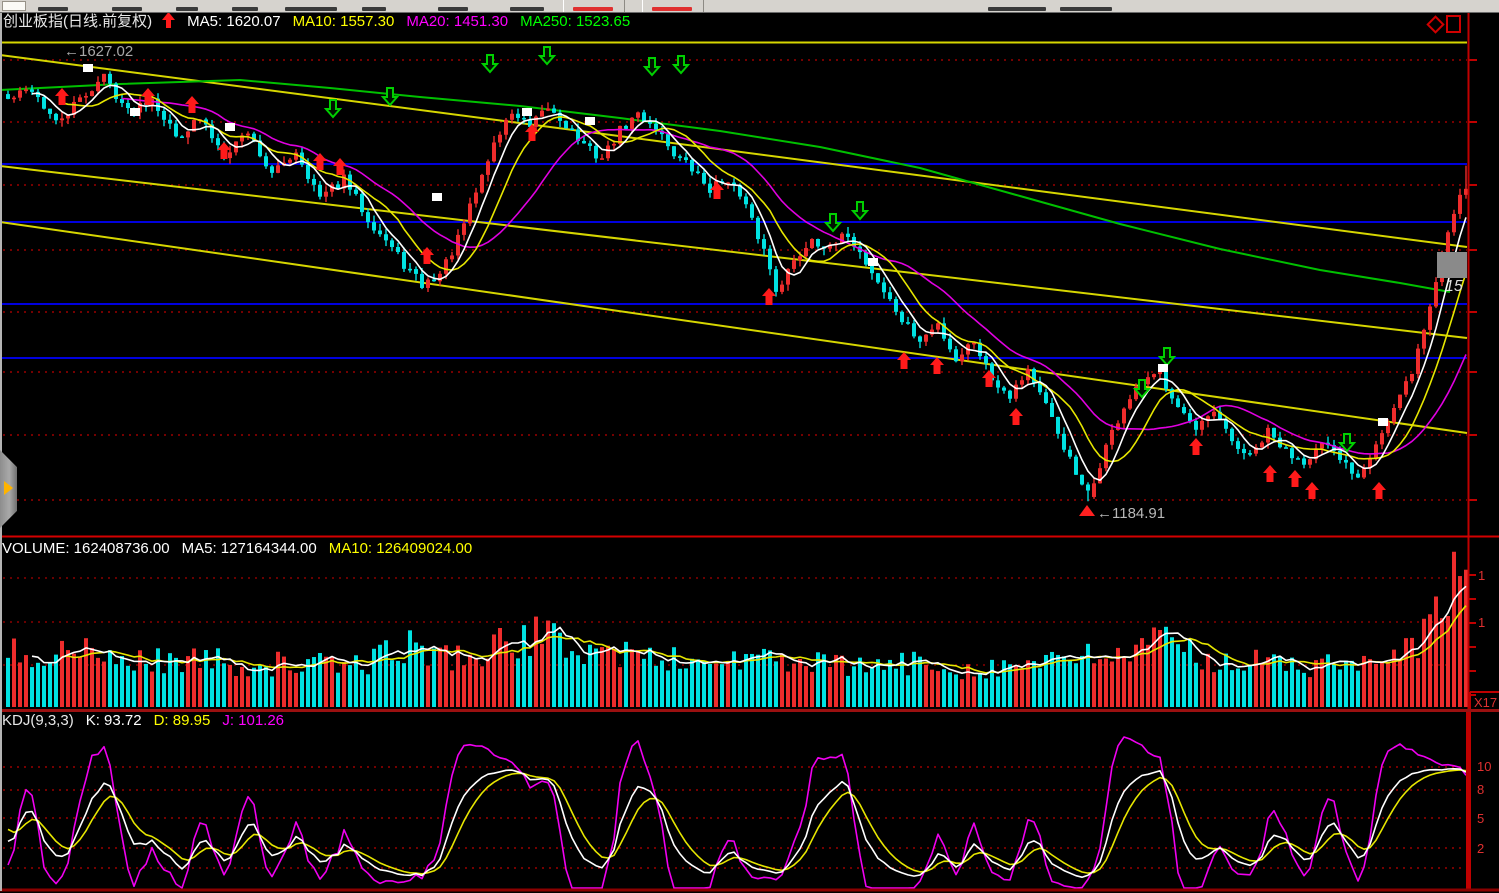 This screenshot has height=893, width=1499. I want to click on rectangle-tool-icon, so click(1453, 24).